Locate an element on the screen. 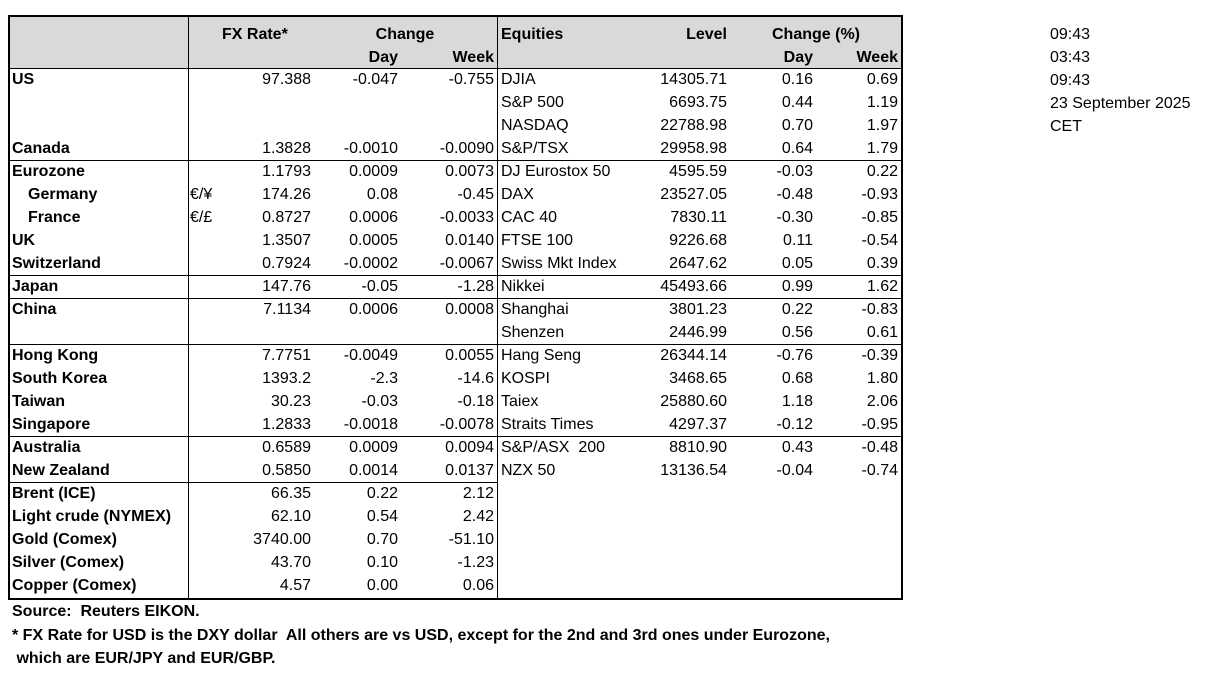 The height and width of the screenshot is (678, 1210). region: UK is located at coordinates (24, 240).